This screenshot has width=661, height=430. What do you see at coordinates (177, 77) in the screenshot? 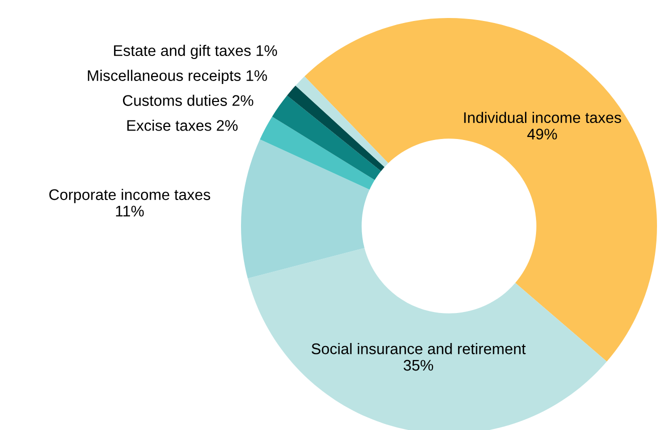
I see `slice-label: Miscellaneous receipts 1%` at bounding box center [177, 77].